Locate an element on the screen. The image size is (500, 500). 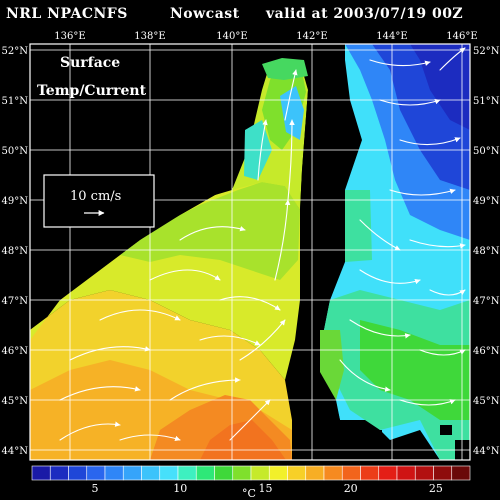
vector-scale-box: 10 cm/s is located at coordinates (99, 201).